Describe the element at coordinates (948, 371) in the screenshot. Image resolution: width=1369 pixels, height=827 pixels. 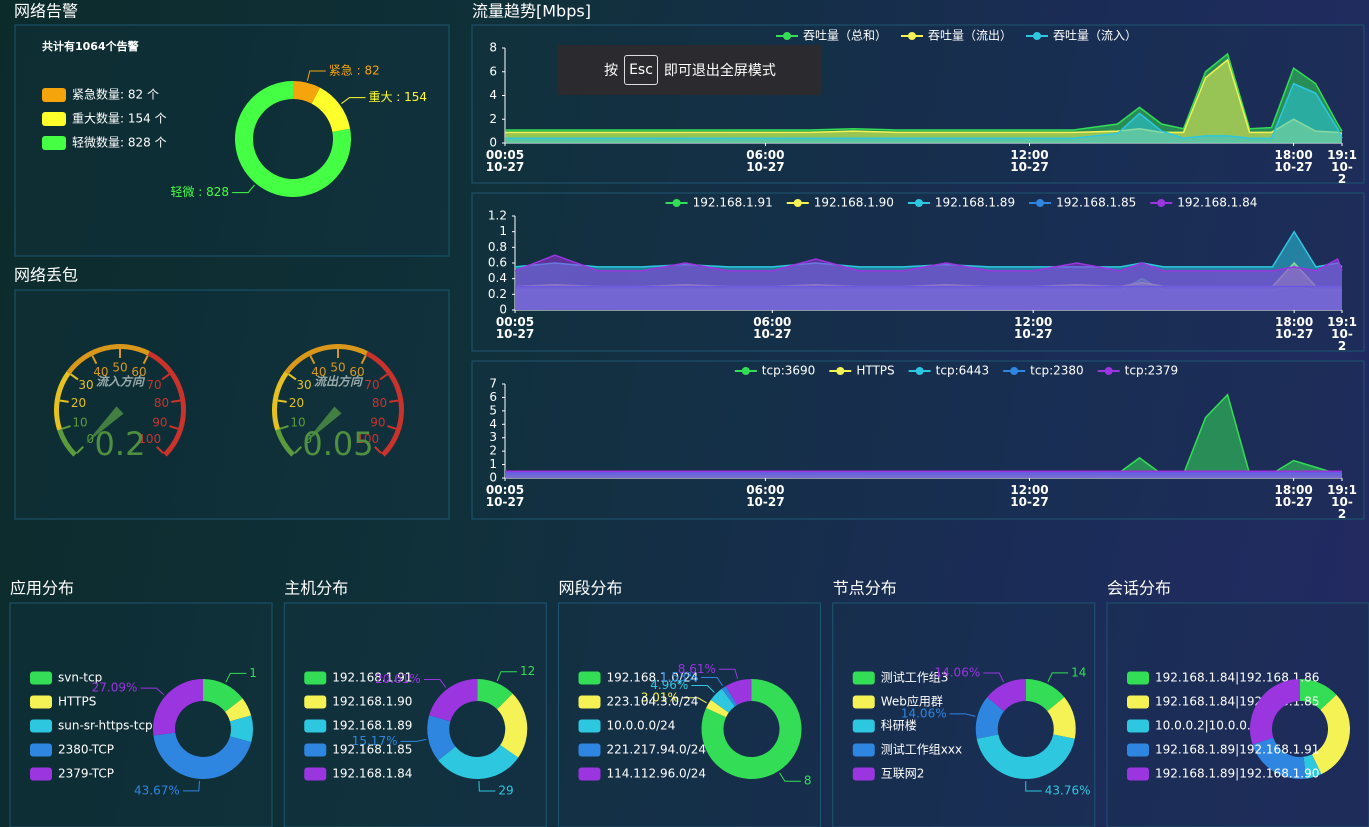
I see `legend-item: tcp:6443` at that location.